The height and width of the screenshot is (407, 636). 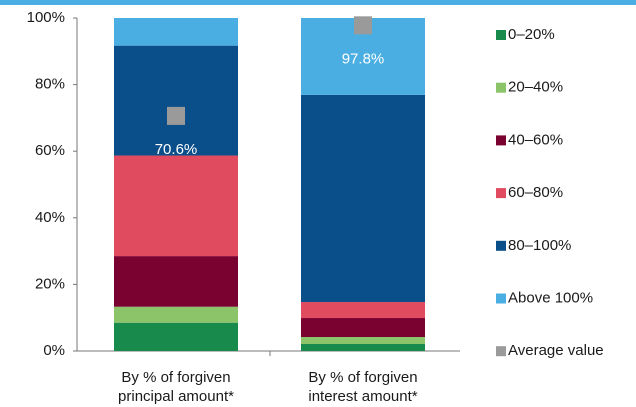 What do you see at coordinates (535, 87) in the screenshot?
I see `legend-label: 20–40%` at bounding box center [535, 87].